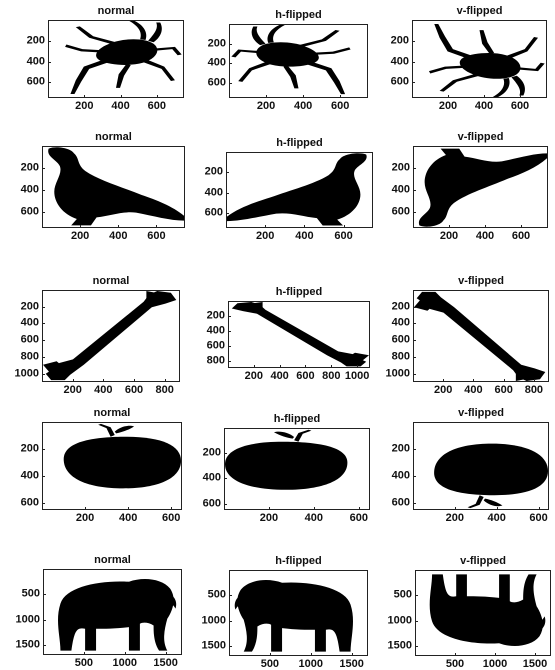  I want to click on panel-title: h-flipped, so click(298, 561).